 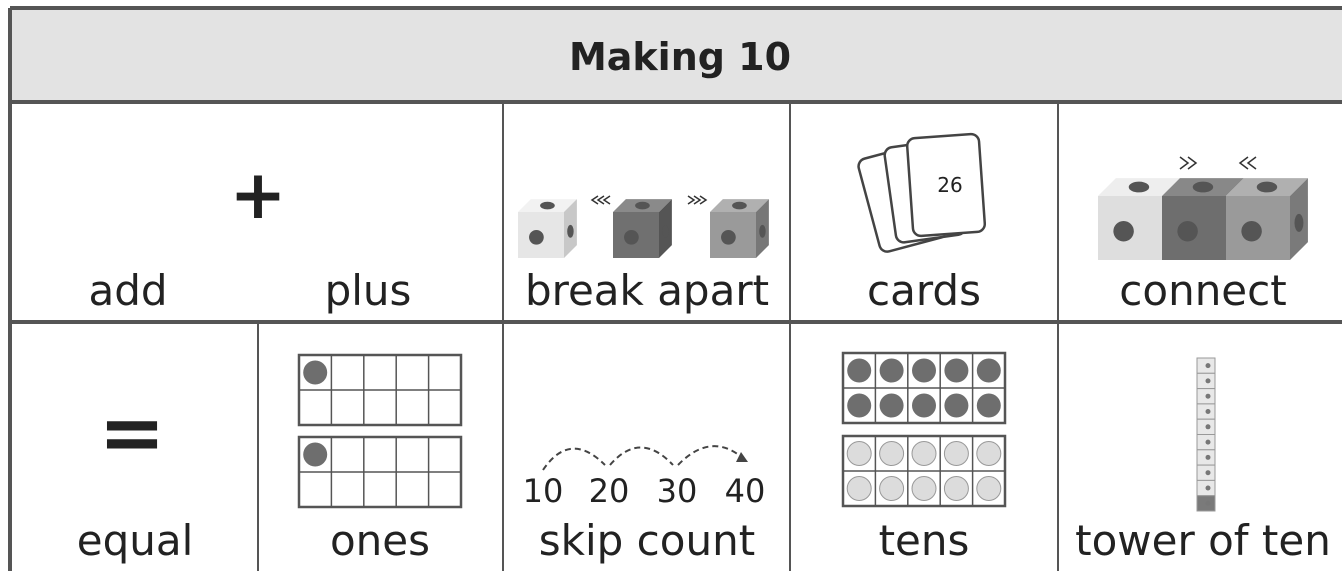 What do you see at coordinates (924, 290) in the screenshot?
I see `label: cards` at bounding box center [924, 290].